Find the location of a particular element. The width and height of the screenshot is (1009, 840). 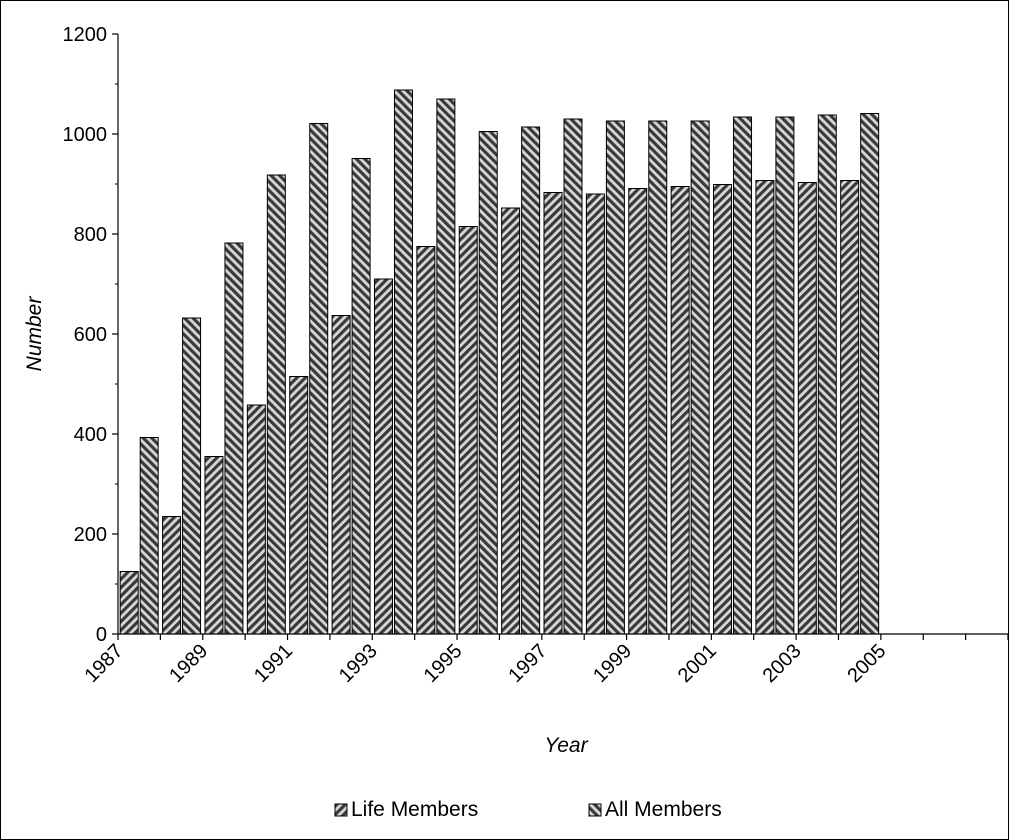

x-tick-label: 2001 is located at coordinates (697, 663).